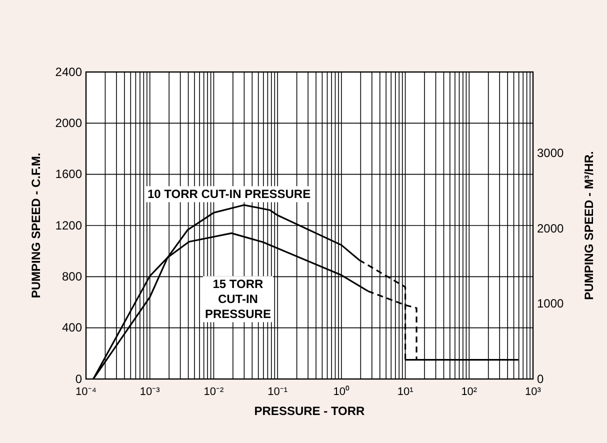  Describe the element at coordinates (68, 174) in the screenshot. I see `y-tick-label: 1600` at that location.